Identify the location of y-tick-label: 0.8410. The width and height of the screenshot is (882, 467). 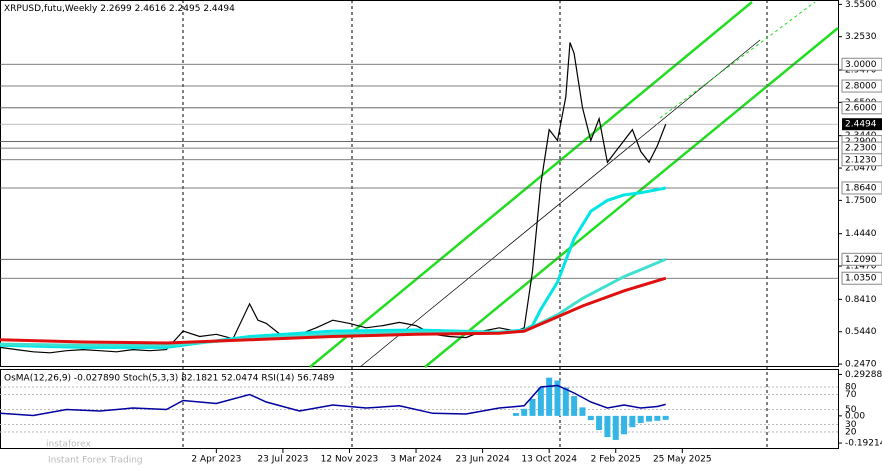
(861, 300).